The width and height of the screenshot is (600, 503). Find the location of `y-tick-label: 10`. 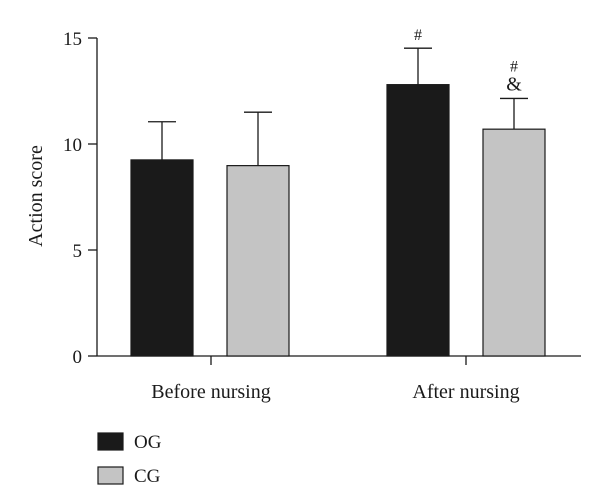

y-tick-label: 10 is located at coordinates (72, 145).